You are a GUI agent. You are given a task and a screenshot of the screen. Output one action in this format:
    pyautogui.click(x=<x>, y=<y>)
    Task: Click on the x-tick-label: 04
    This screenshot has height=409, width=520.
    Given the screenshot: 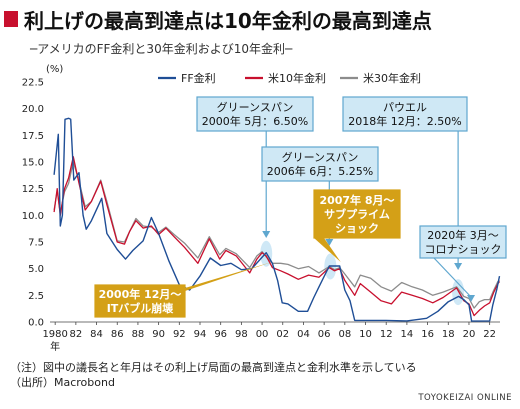 What is the action you would take?
    pyautogui.click(x=303, y=334)
    